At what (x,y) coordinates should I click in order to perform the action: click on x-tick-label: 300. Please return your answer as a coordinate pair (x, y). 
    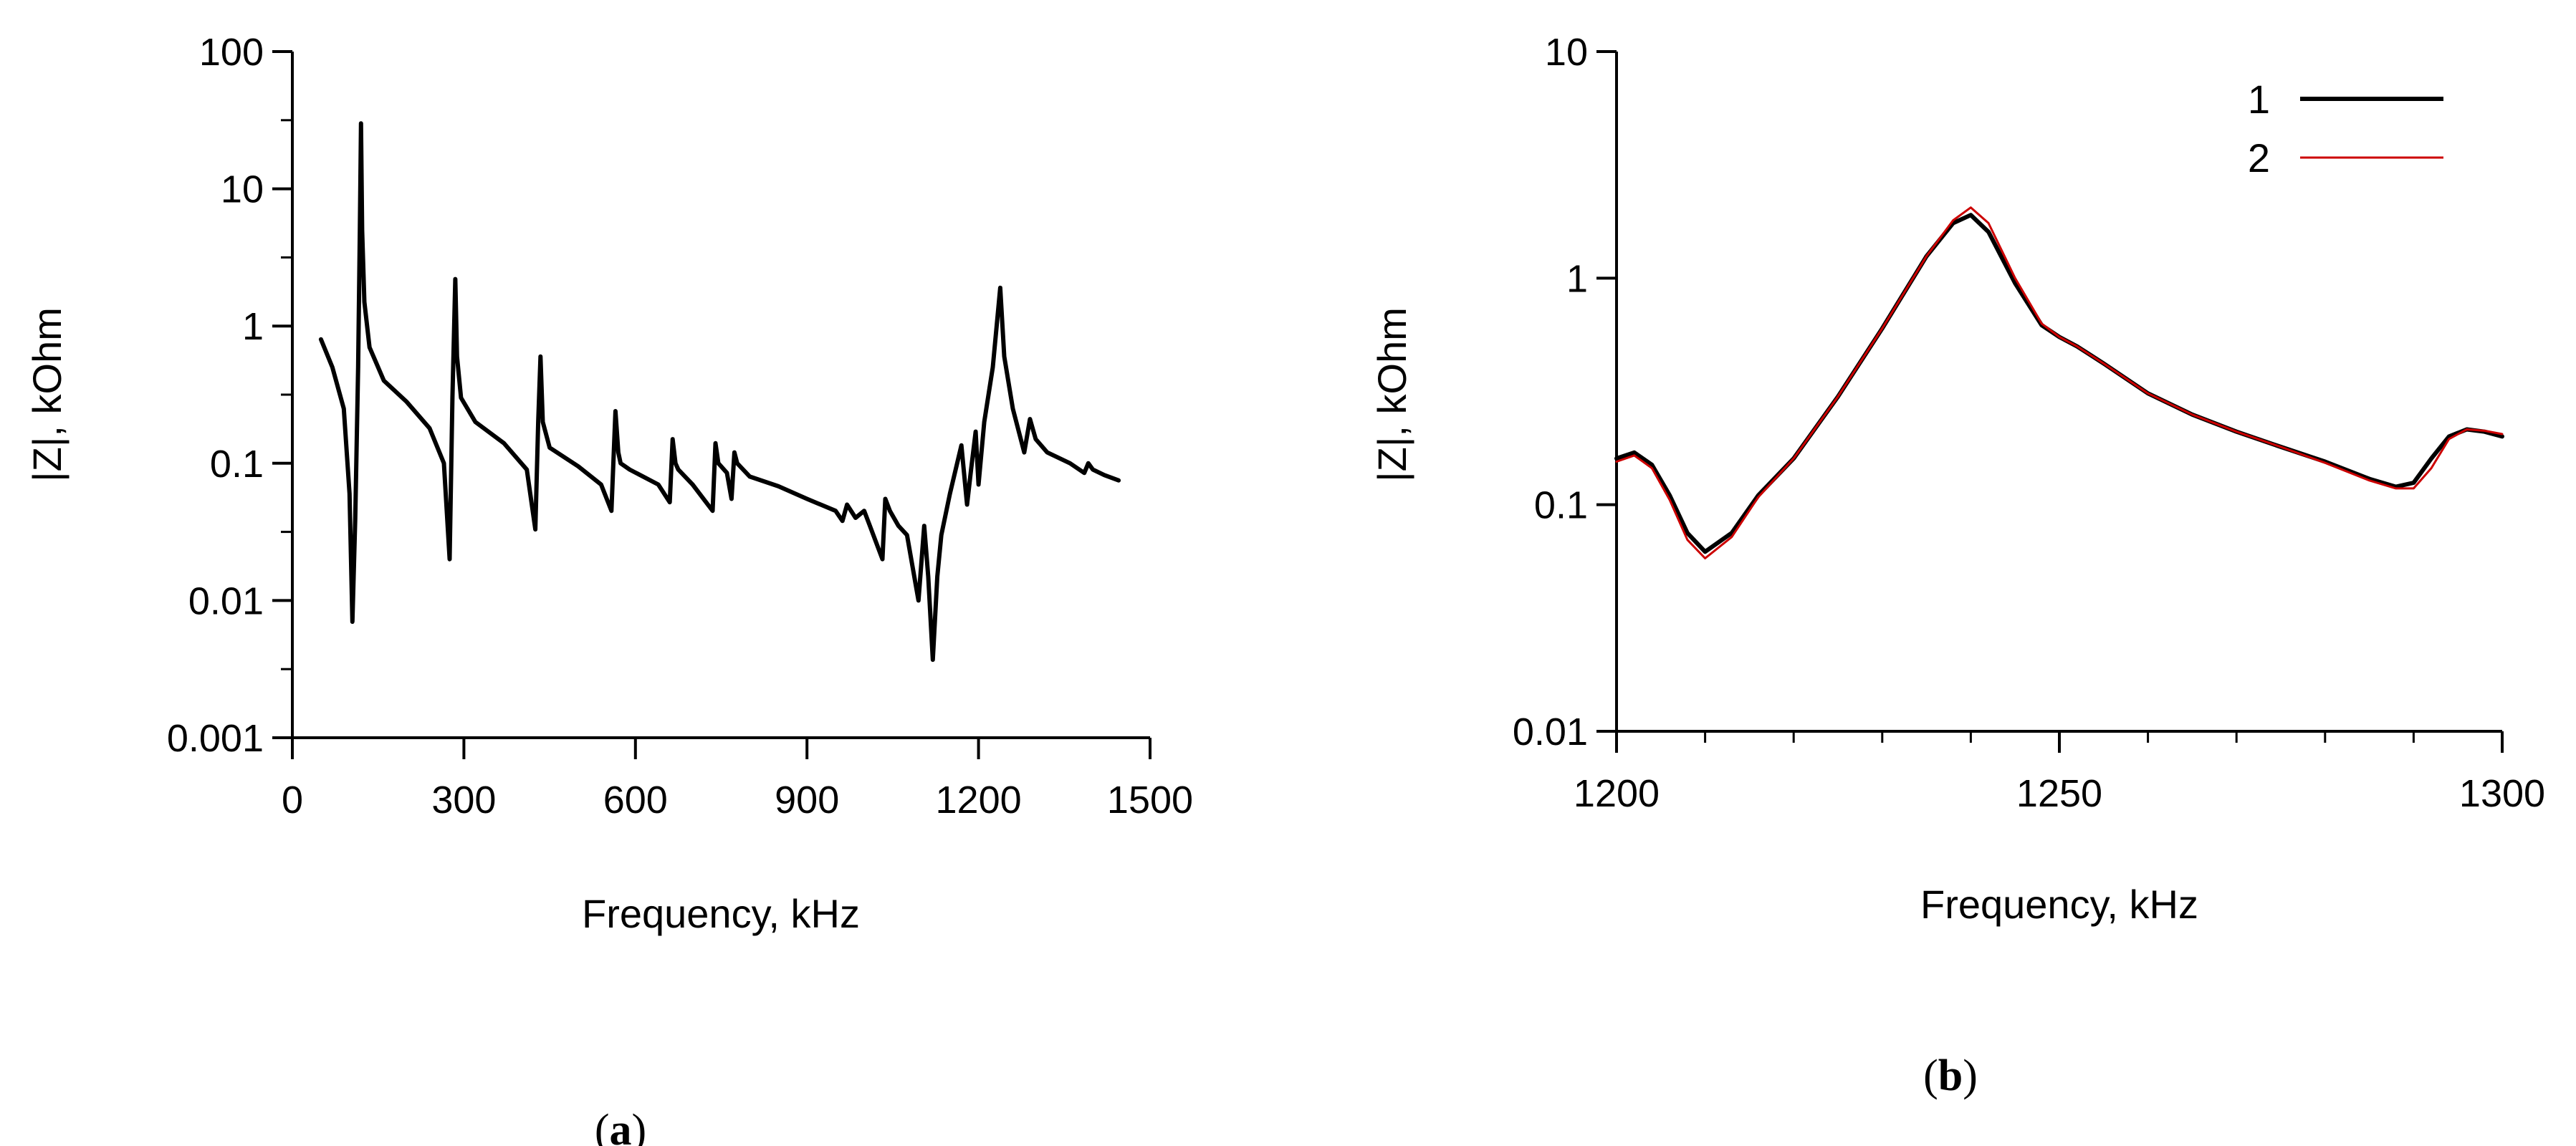
    Looking at the image, I should click on (463, 800).